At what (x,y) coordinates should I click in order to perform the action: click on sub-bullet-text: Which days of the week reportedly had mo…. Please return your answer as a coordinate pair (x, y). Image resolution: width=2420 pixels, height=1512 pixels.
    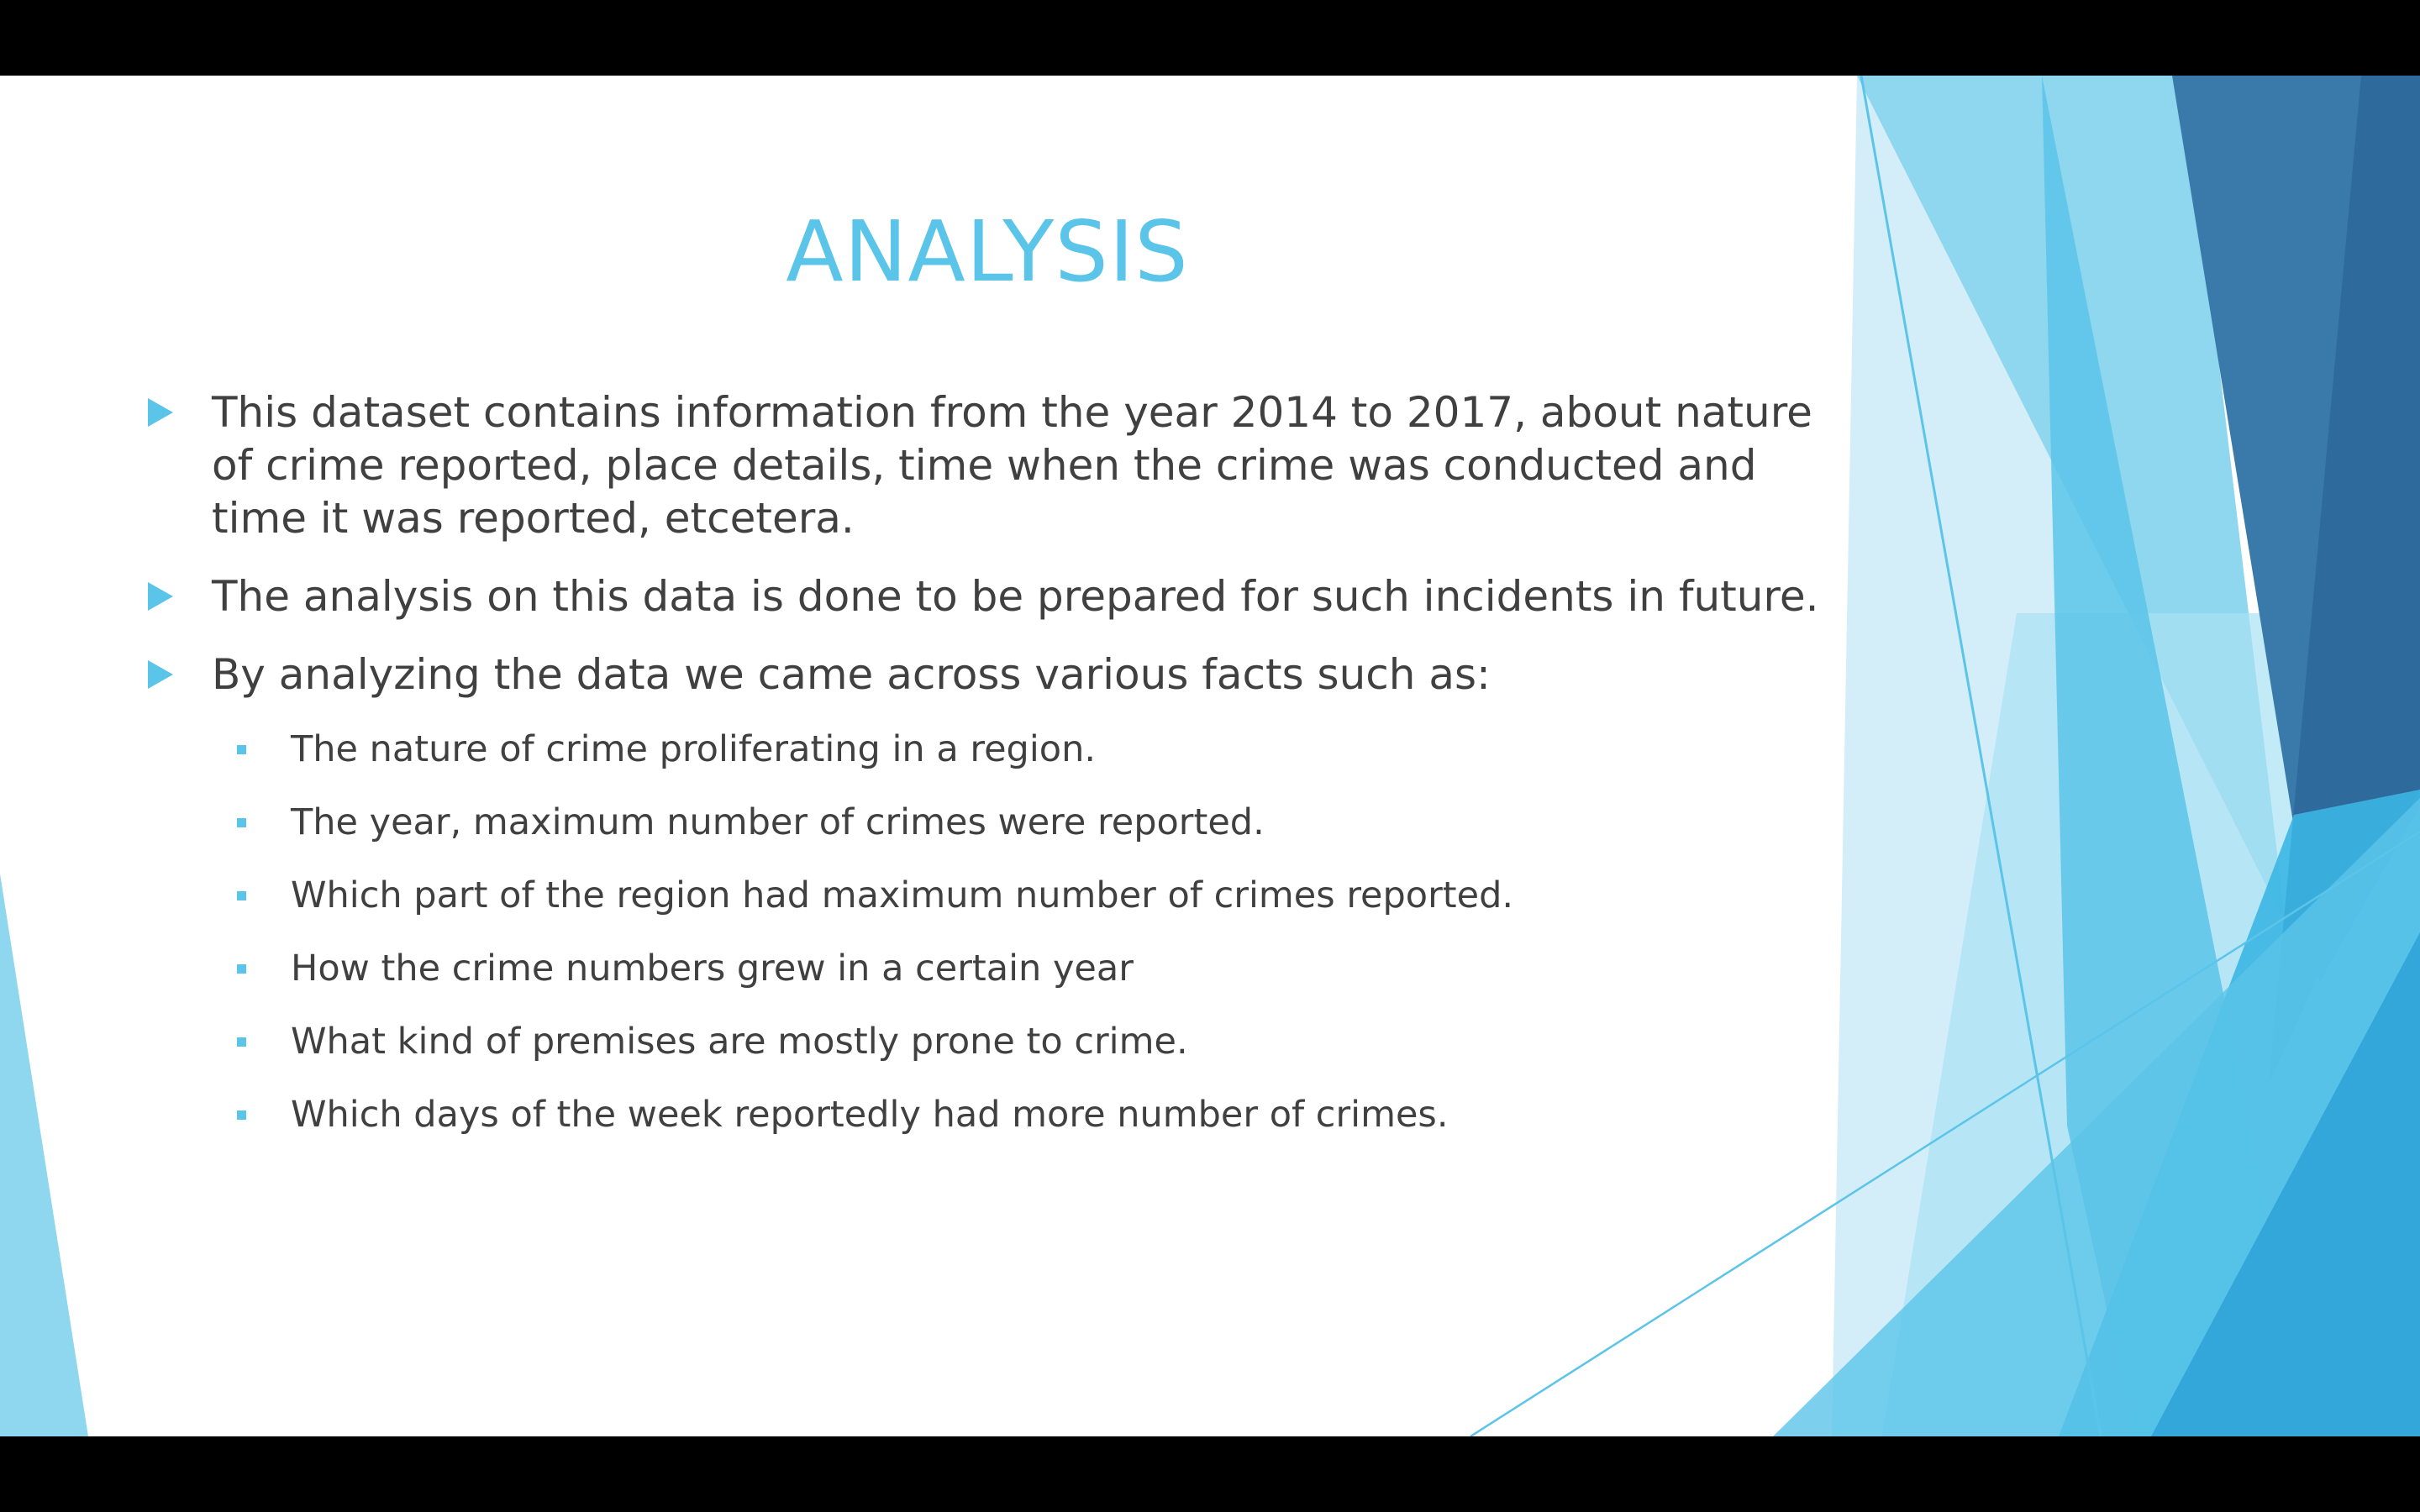
    Looking at the image, I should click on (870, 1115).